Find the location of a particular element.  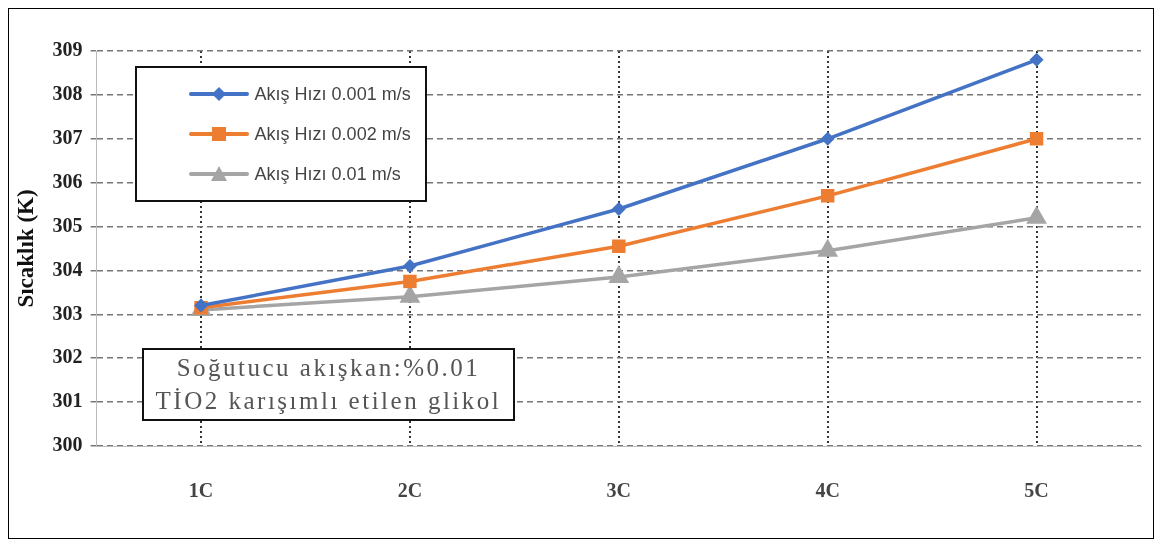

legend-label: Akış Hızı 0.001 m/s is located at coordinates (332, 94).